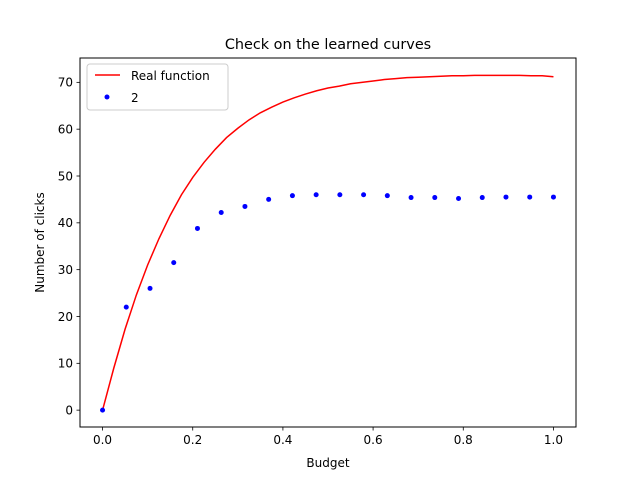 The width and height of the screenshot is (640, 480). What do you see at coordinates (328, 437) in the screenshot?
I see `x-axis-ticks: 0.0 0.2 0.4 0.6 0.8 1.0` at bounding box center [328, 437].